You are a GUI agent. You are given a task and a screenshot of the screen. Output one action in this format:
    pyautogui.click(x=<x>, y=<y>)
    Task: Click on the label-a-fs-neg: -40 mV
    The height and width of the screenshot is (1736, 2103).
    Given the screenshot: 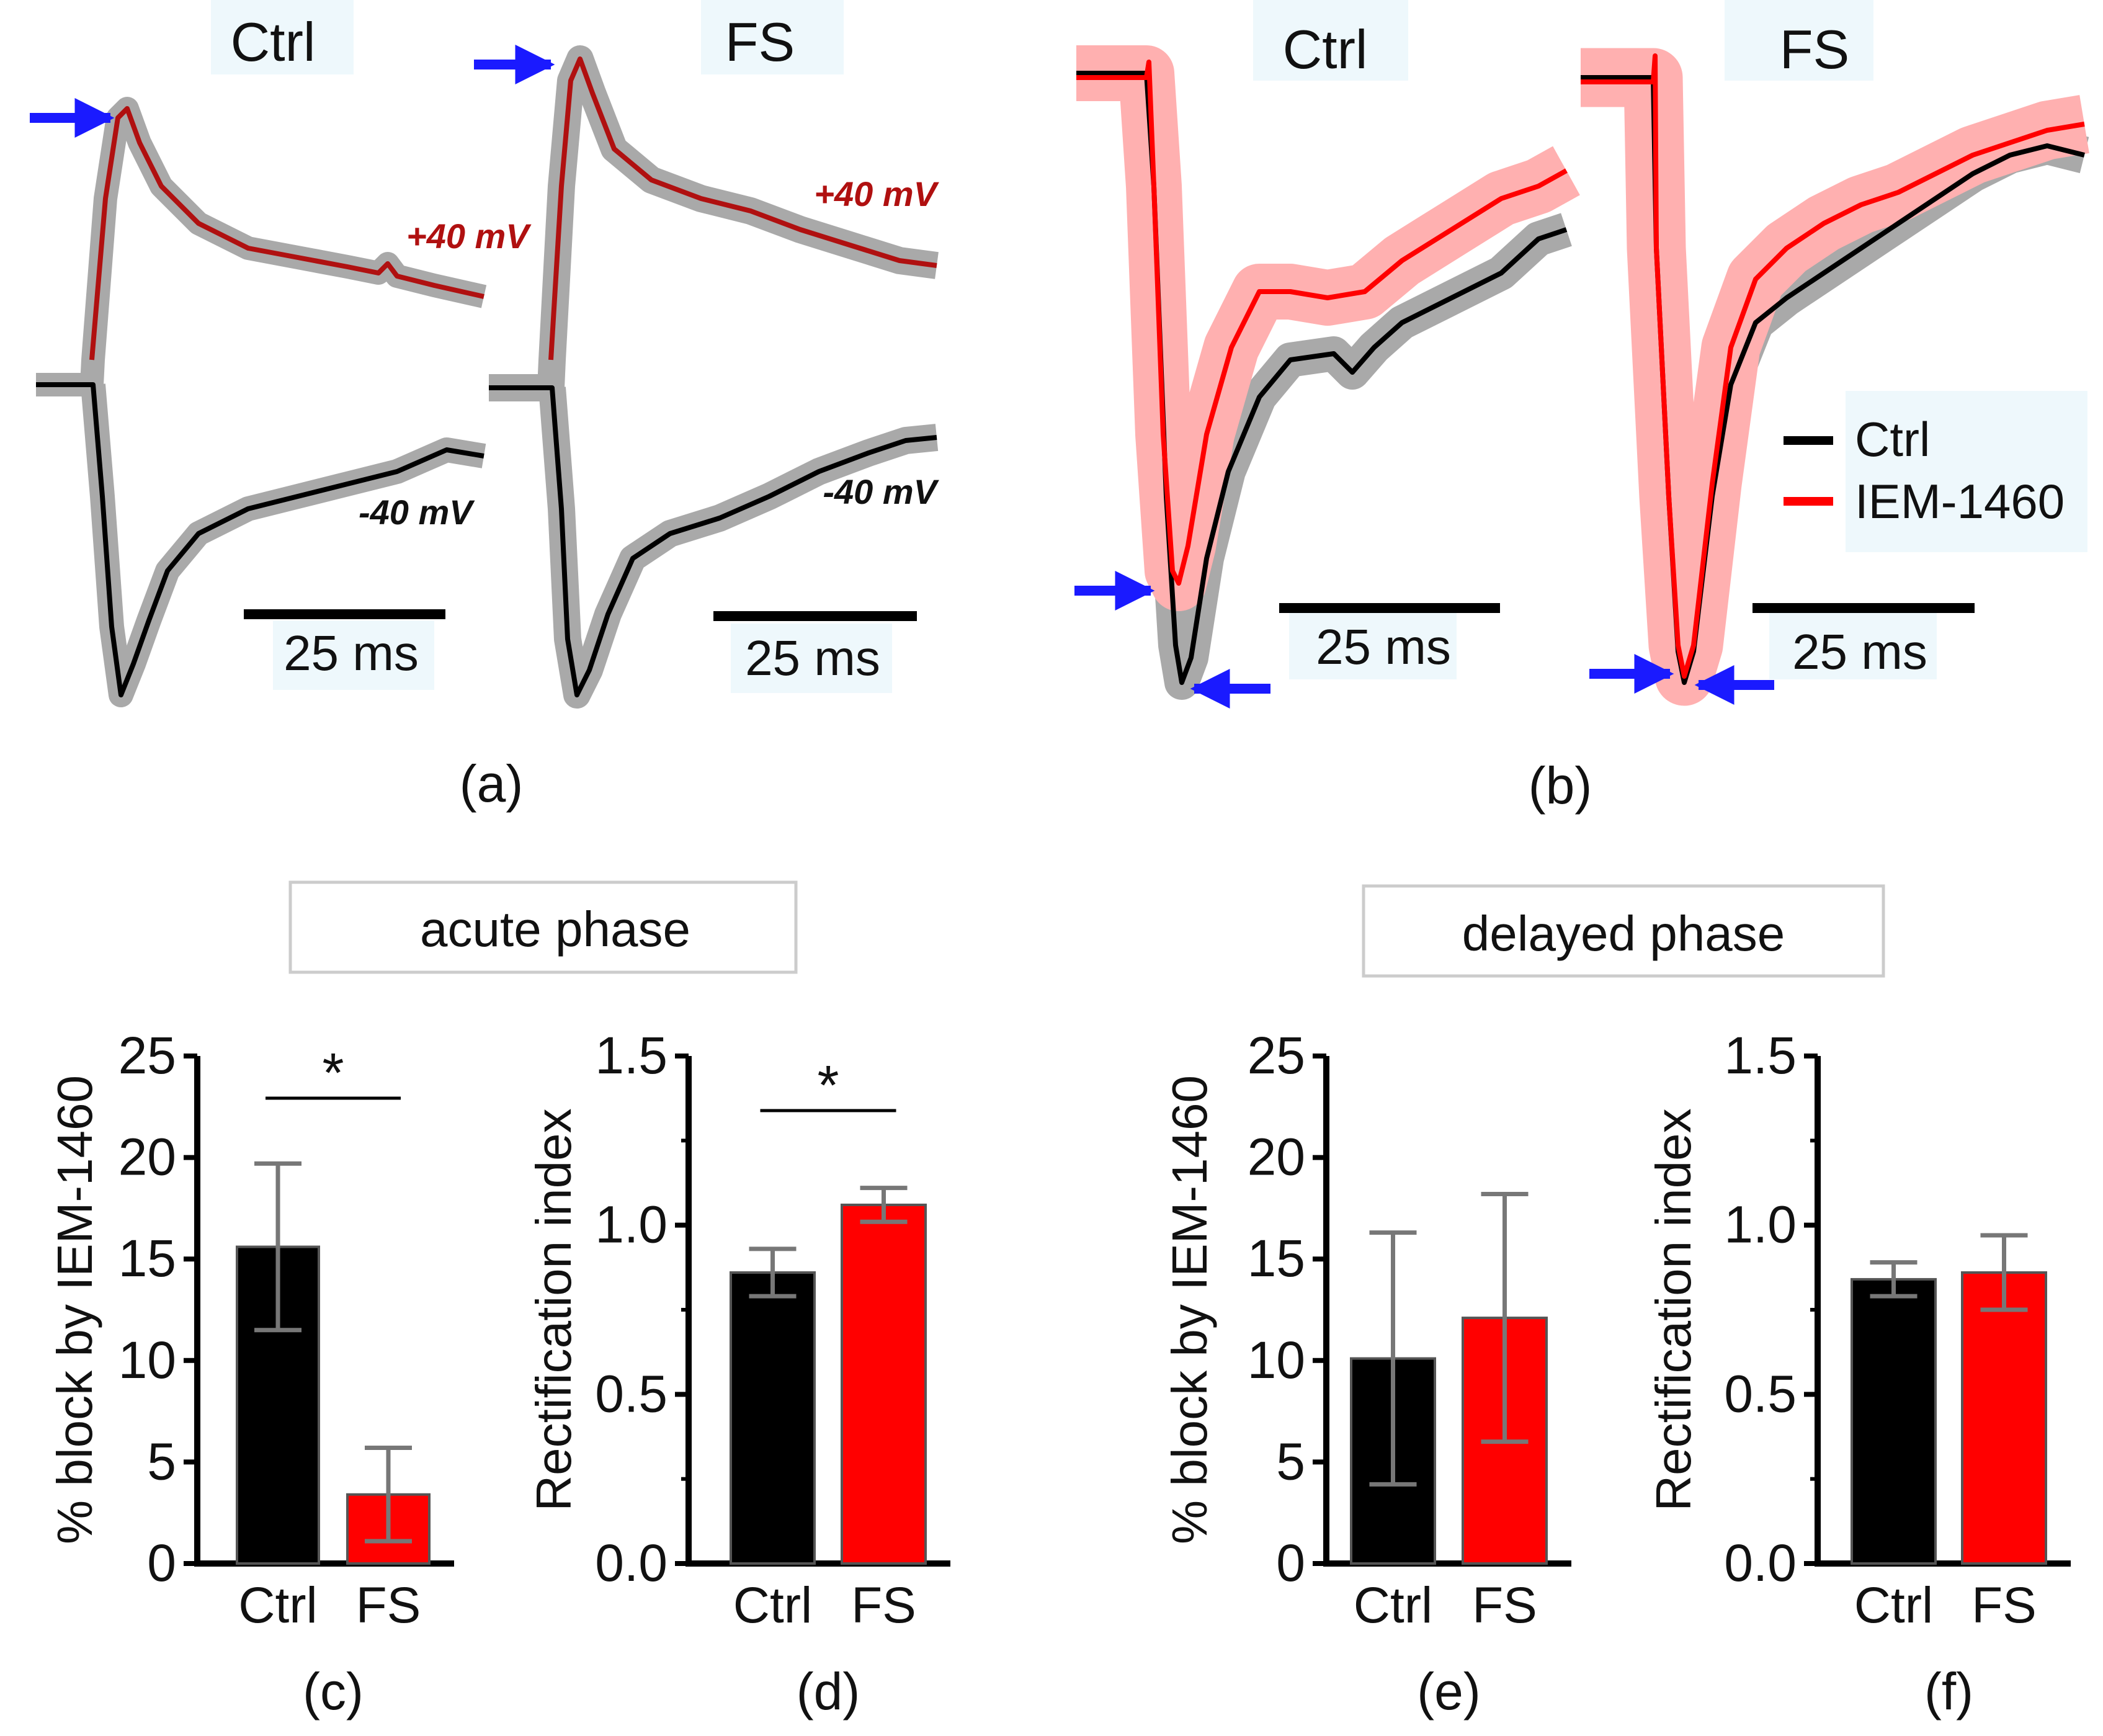 What is the action you would take?
    pyautogui.click(x=881, y=491)
    